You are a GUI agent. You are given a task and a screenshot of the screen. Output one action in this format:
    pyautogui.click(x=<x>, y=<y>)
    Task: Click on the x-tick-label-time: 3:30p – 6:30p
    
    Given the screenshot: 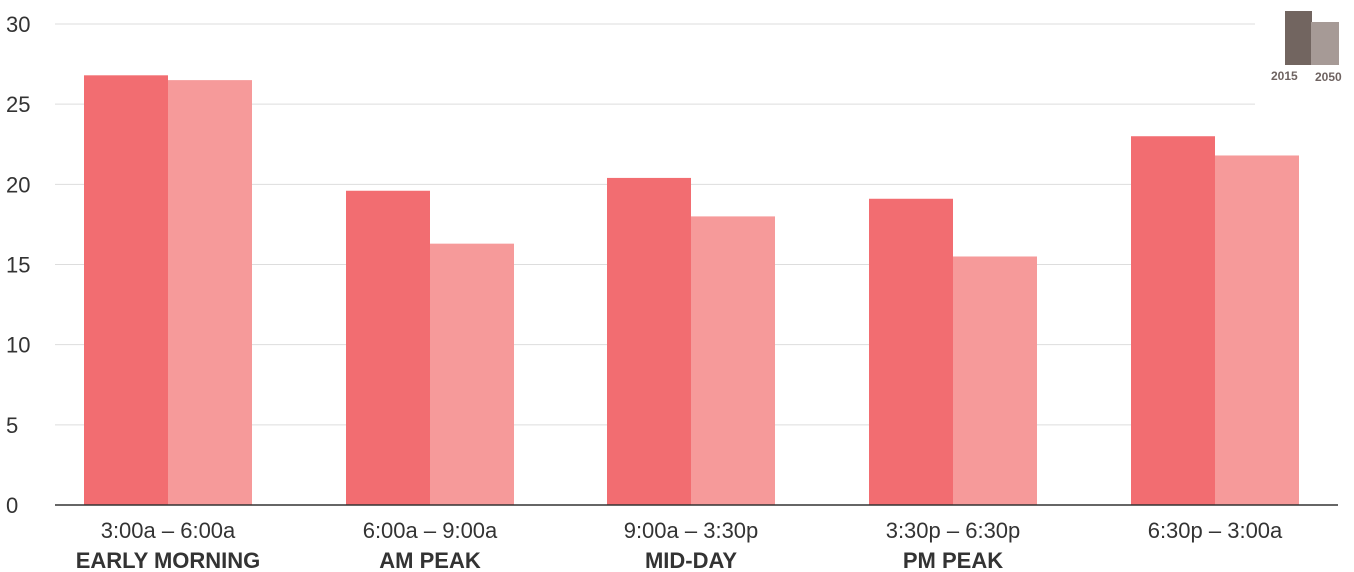 What is the action you would take?
    pyautogui.click(x=953, y=530)
    